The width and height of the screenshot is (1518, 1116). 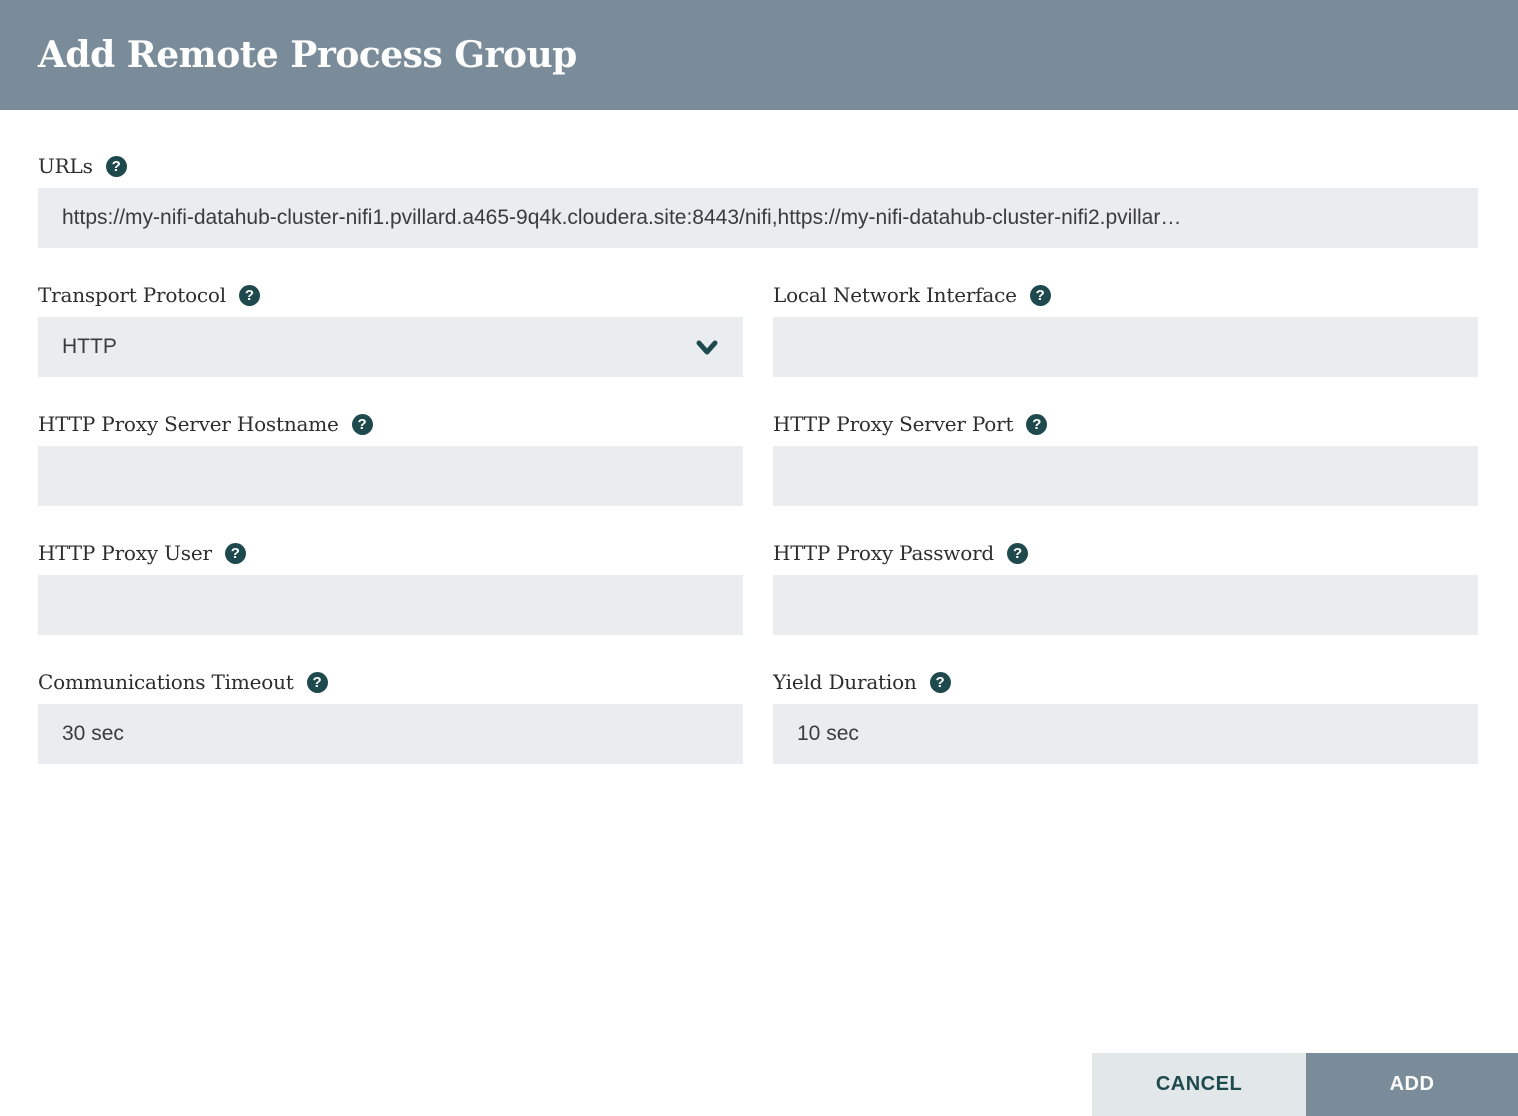 I want to click on urls-field-group: URLs ?, so click(x=758, y=200).